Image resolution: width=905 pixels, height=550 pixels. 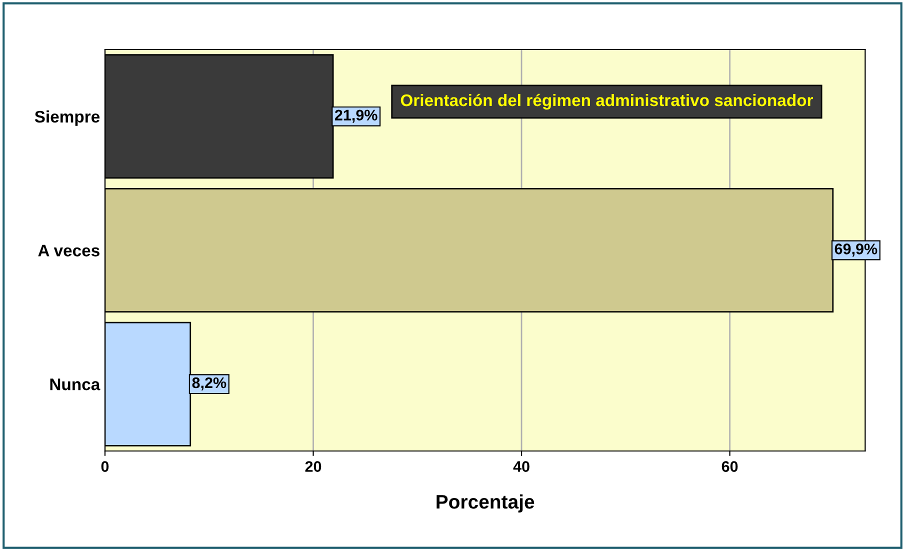 I want to click on y-tick-label: Siempre, so click(x=67, y=118).